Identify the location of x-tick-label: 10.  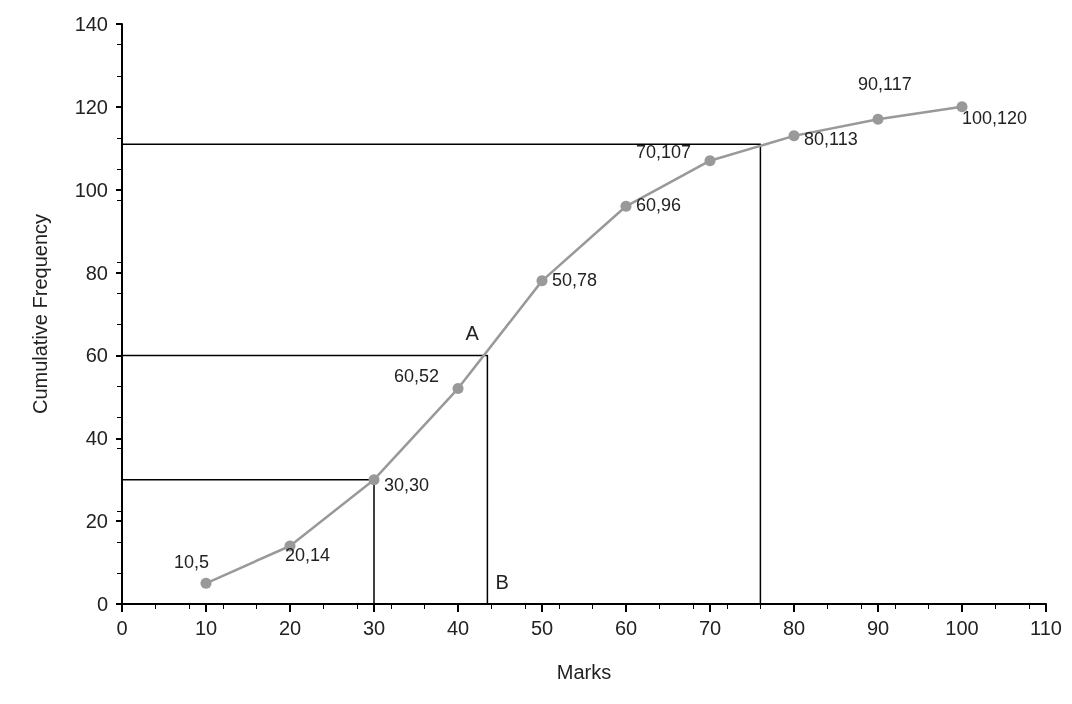
(206, 628).